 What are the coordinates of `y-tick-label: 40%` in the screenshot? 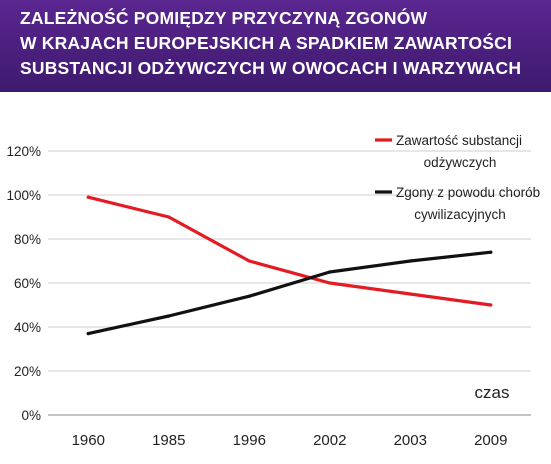 It's located at (27, 327).